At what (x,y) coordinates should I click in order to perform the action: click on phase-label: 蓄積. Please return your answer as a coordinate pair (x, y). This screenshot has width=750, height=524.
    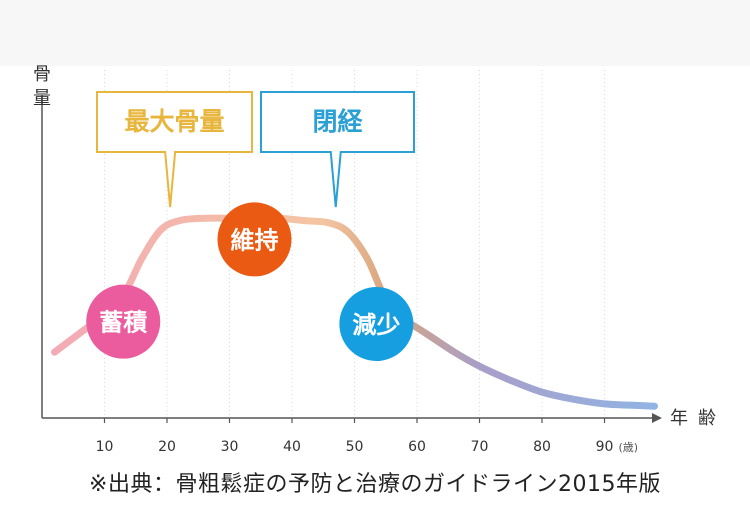
    Looking at the image, I should click on (123, 323).